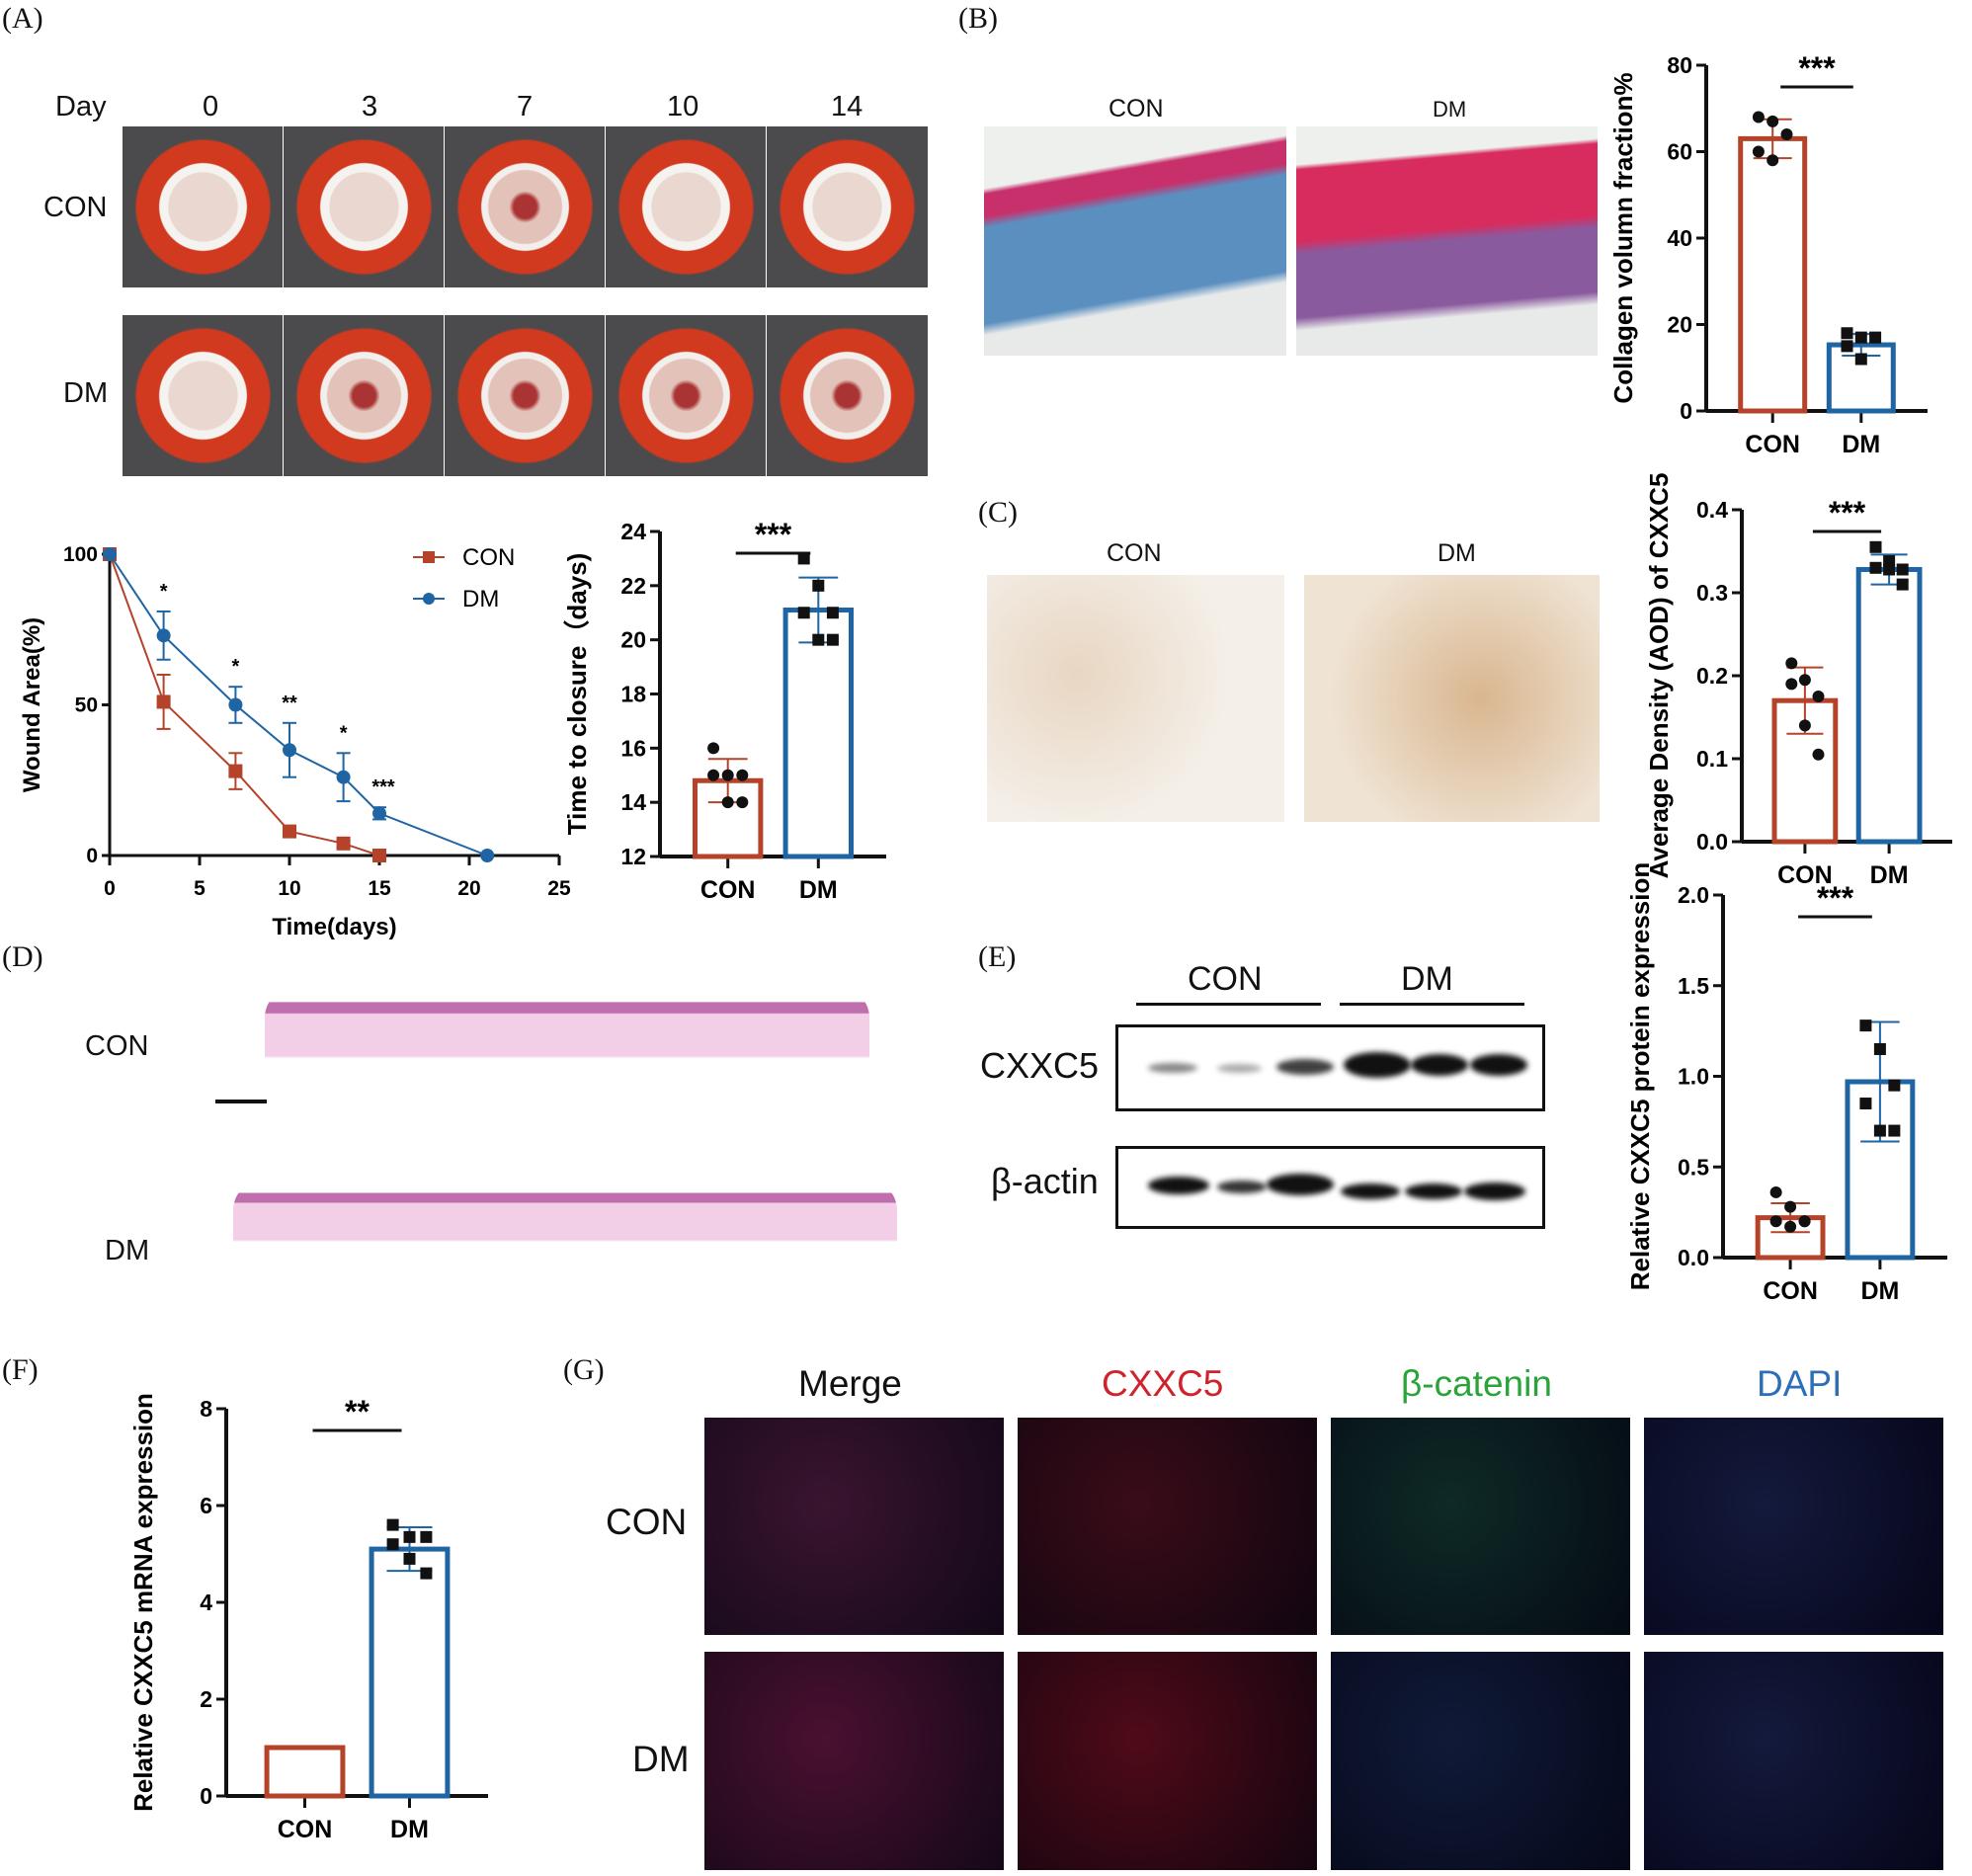 Image resolution: width=1972 pixels, height=1876 pixels. What do you see at coordinates (1450, 109) in the screenshot?
I see `b-label-dm: DM` at bounding box center [1450, 109].